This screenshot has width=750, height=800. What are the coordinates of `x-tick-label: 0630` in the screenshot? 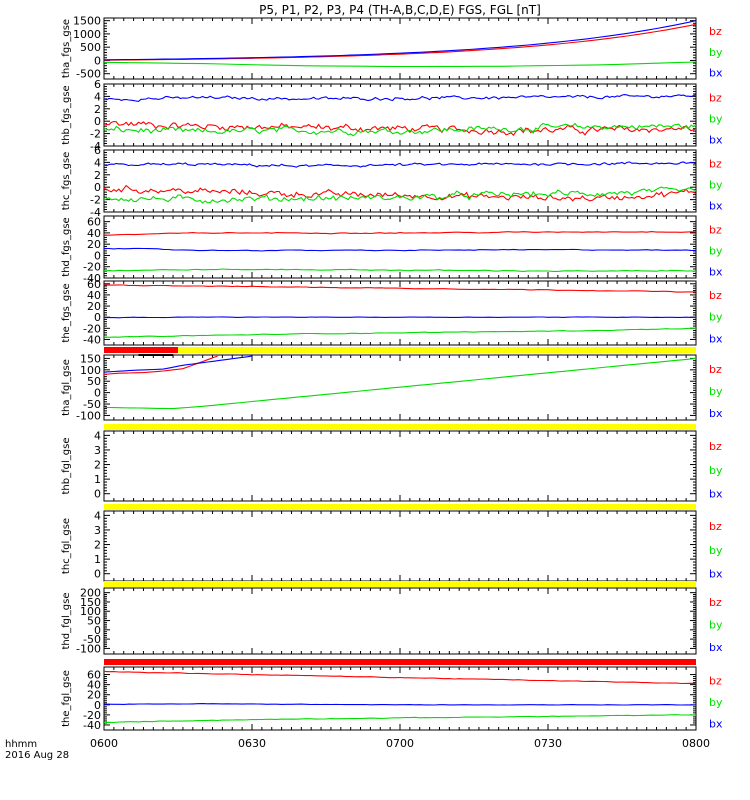 It's located at (252, 743).